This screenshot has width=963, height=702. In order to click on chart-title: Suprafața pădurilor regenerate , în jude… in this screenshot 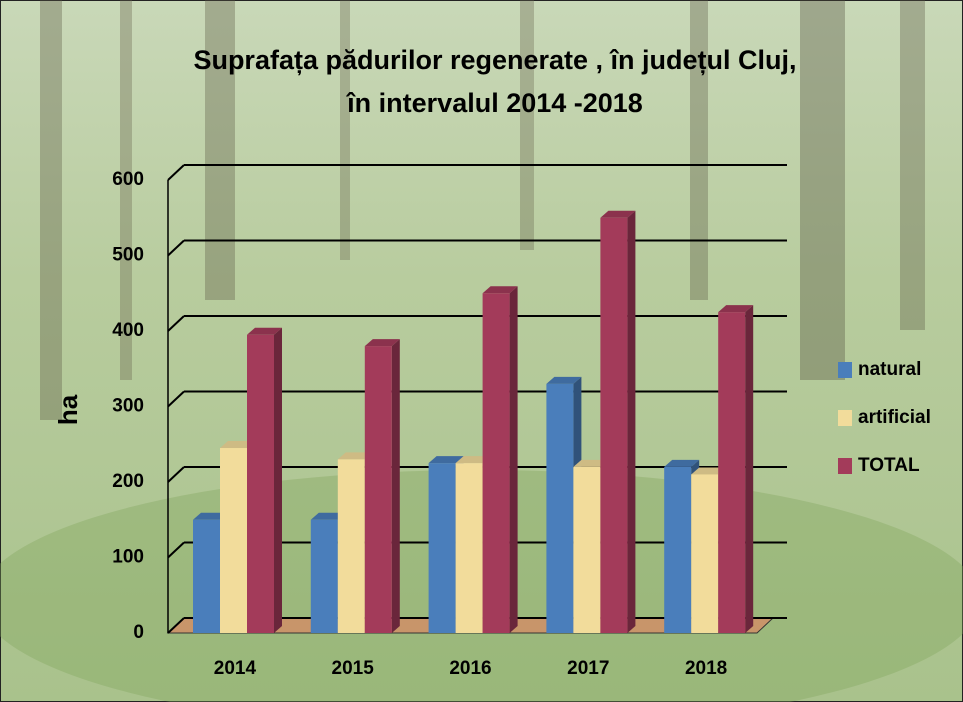, I will do `click(494, 60)`.